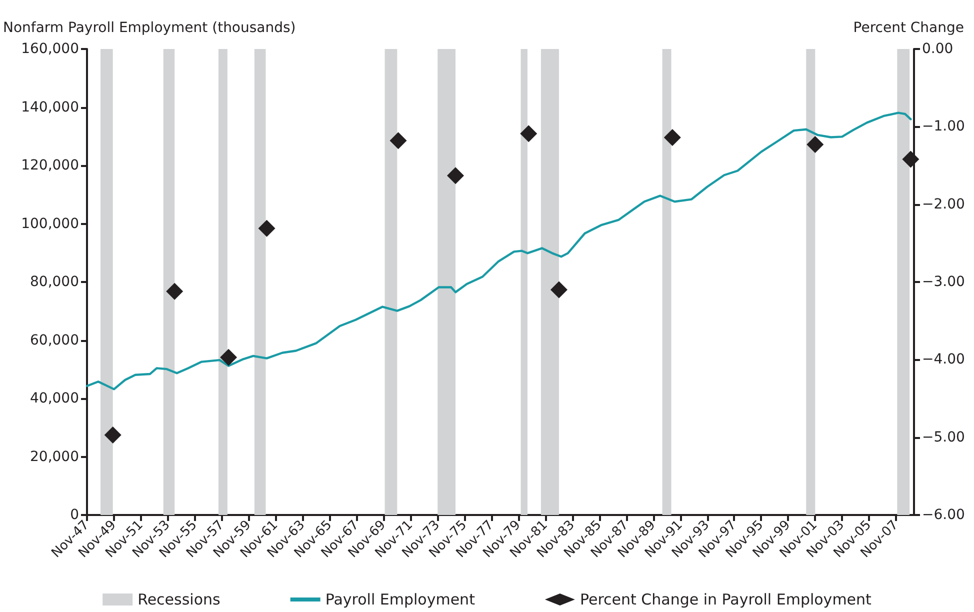 The height and width of the screenshot is (612, 974). What do you see at coordinates (943, 360) in the screenshot?
I see `y2-tick-label: −4.00` at bounding box center [943, 360].